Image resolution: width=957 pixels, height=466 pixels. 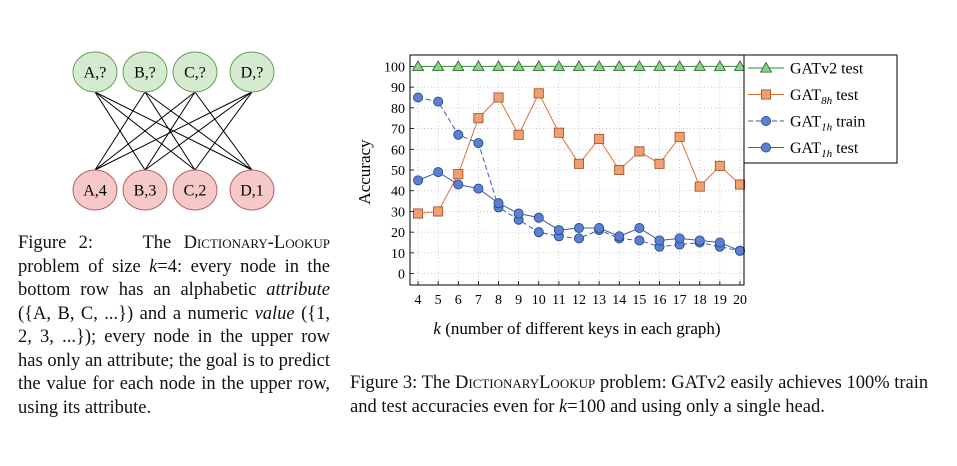 I want to click on x-tick-label: 9, so click(x=518, y=300).